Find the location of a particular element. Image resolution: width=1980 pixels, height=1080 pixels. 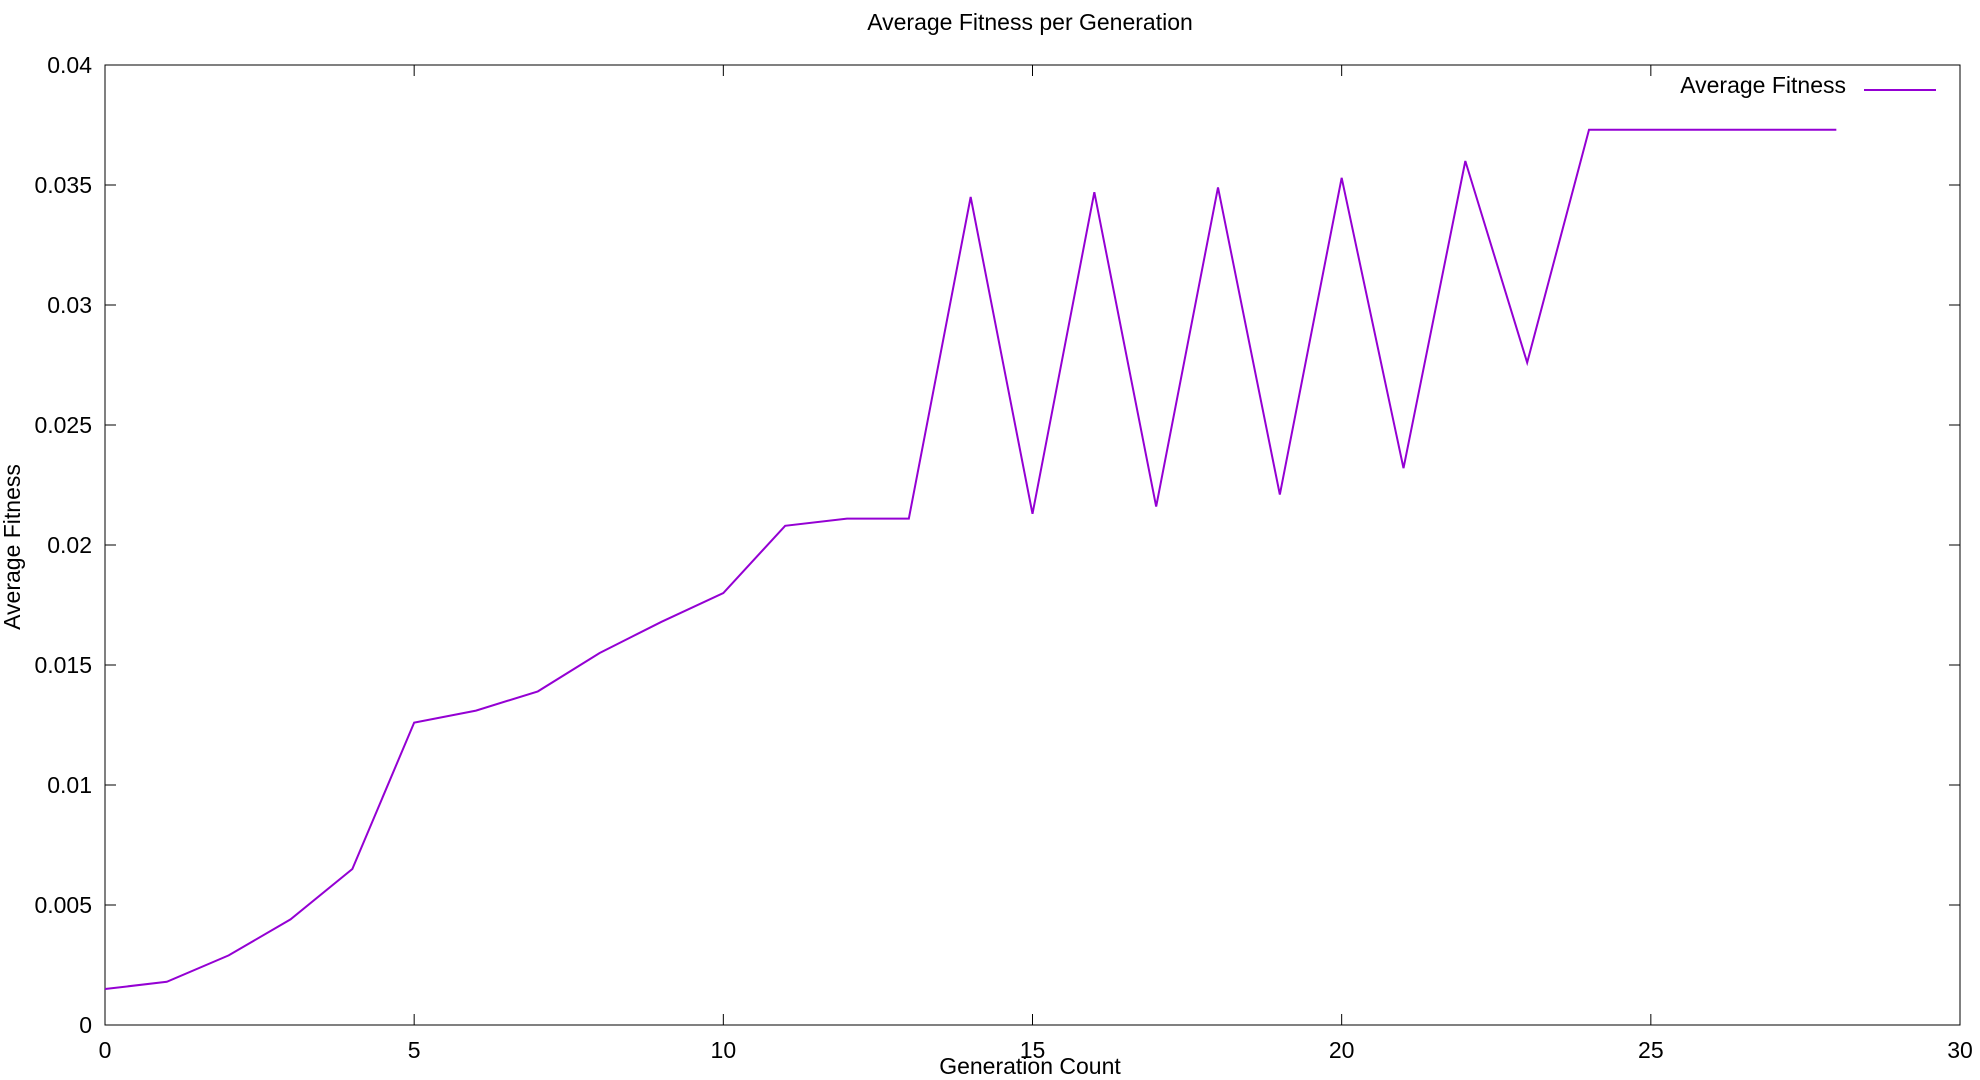

legend: Average Fitness is located at coordinates (1808, 85).